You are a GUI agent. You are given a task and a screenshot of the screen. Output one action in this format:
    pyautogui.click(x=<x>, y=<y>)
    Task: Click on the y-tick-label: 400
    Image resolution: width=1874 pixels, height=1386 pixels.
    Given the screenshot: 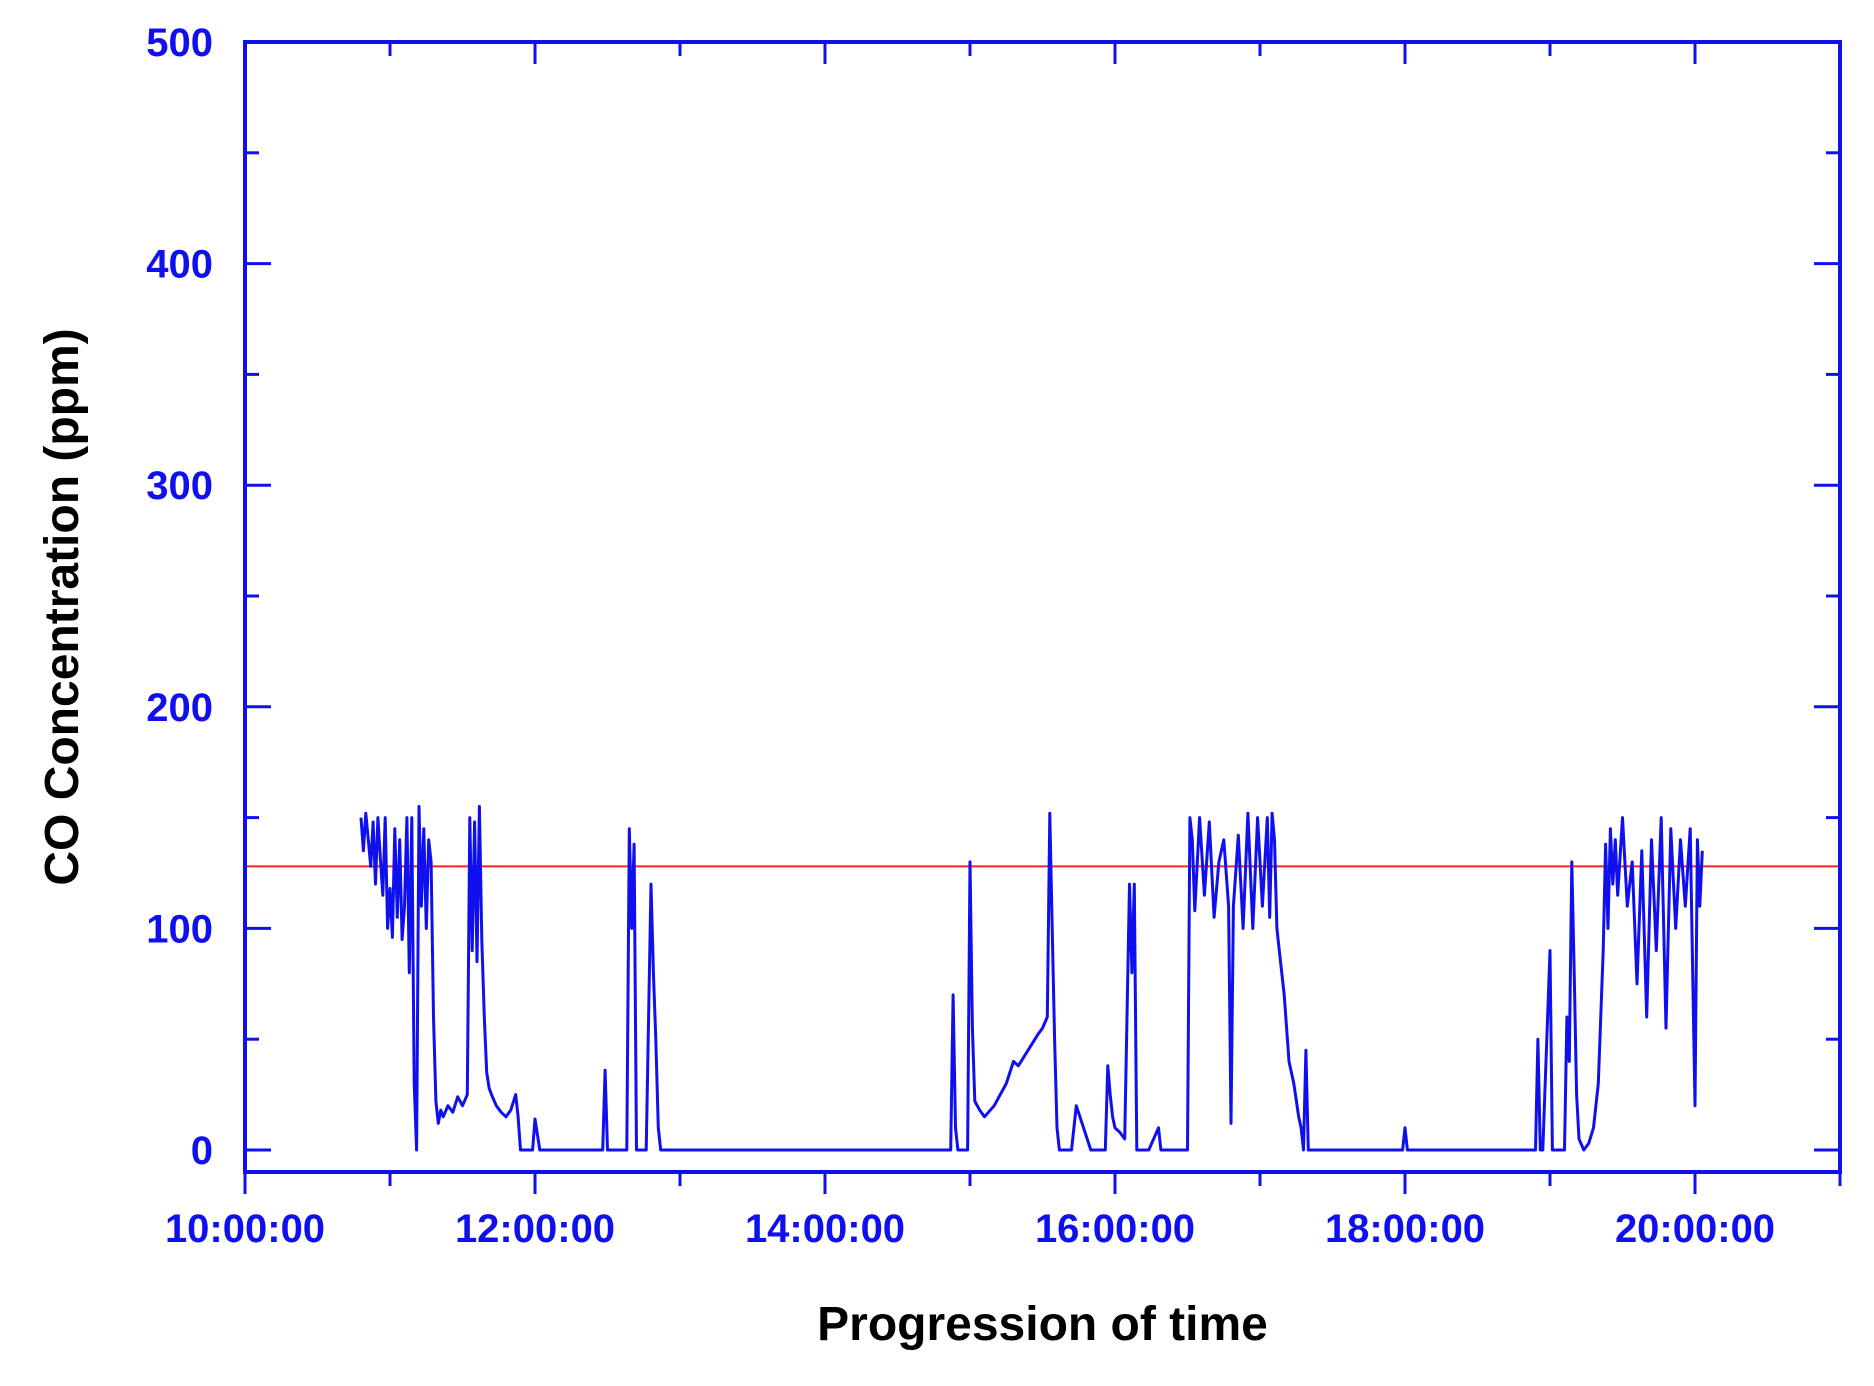 What is the action you would take?
    pyautogui.click(x=179, y=265)
    